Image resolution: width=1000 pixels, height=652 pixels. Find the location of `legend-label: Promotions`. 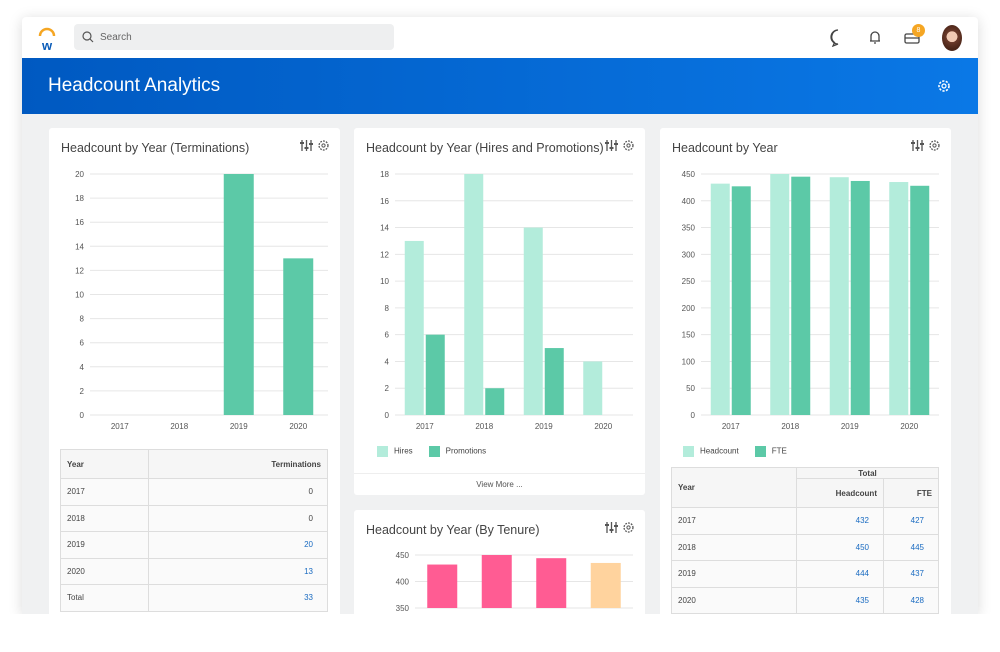

legend-label: Promotions is located at coordinates (466, 451).